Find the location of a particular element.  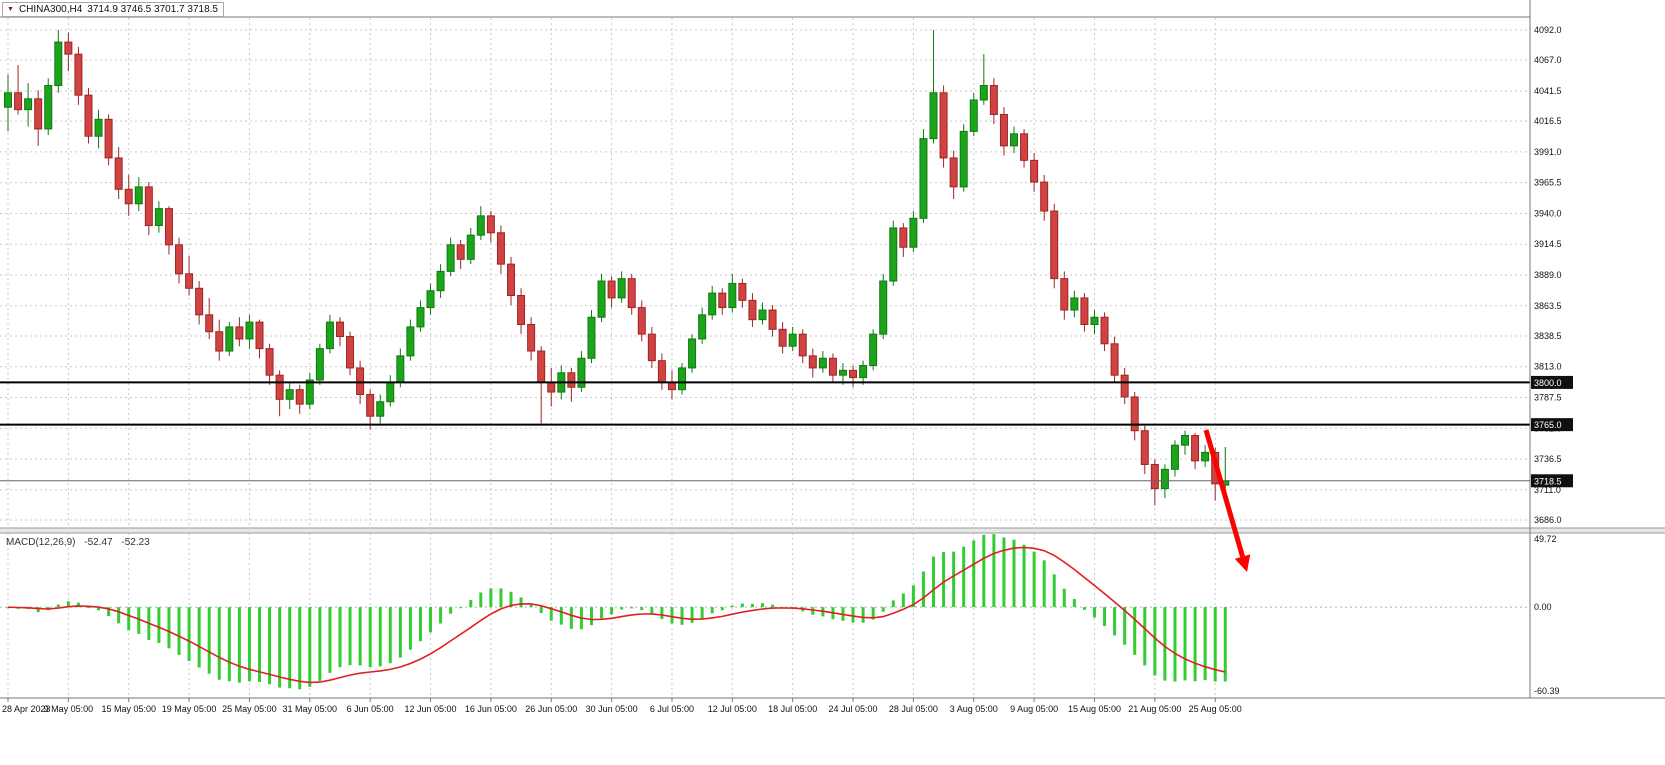

price-axis-label: 3838.5 is located at coordinates (1548, 336).